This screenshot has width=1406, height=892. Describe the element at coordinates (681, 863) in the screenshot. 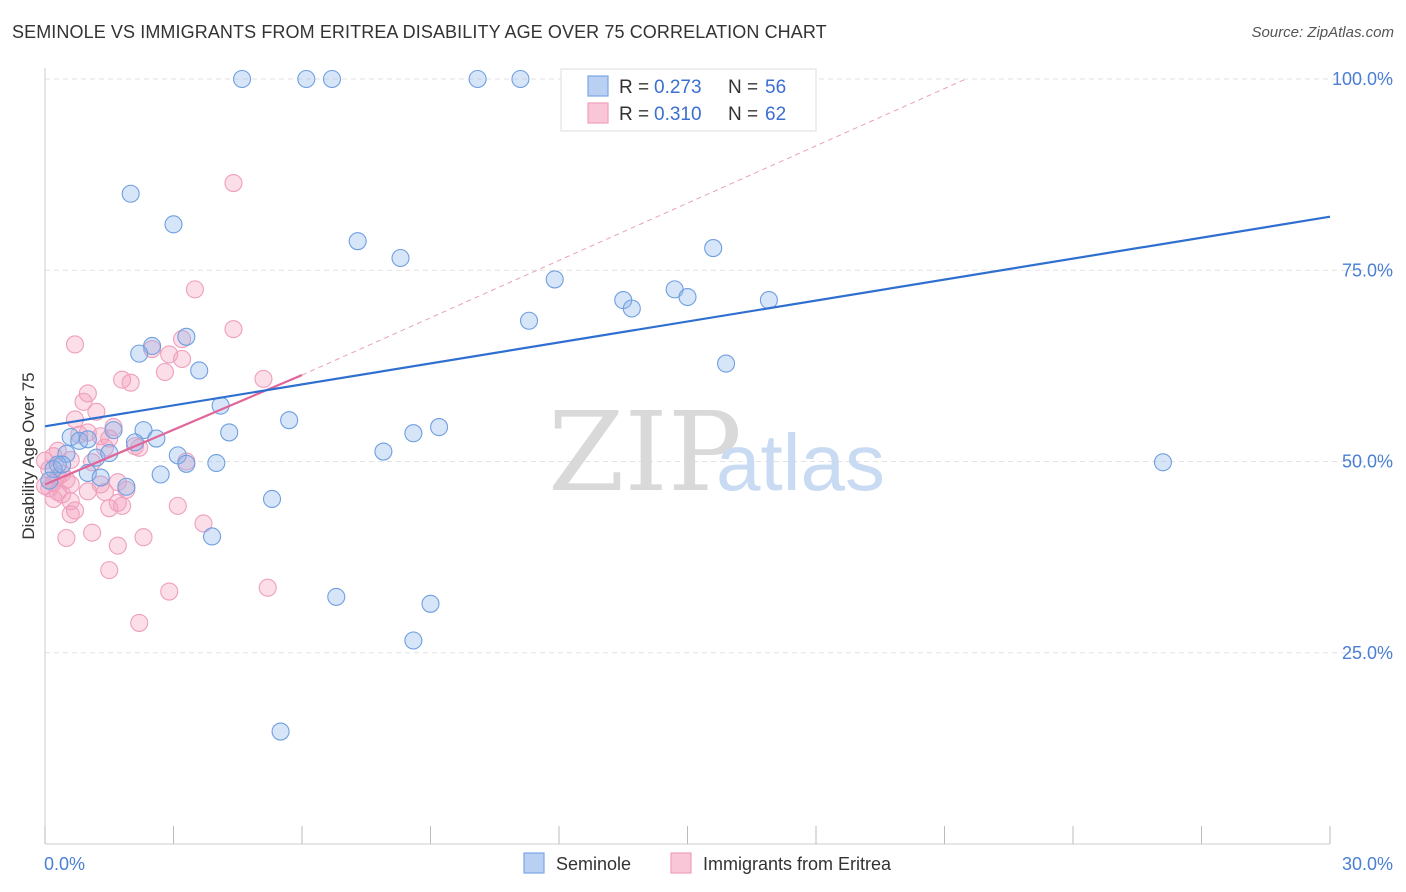

I see `bottom-legend-swatch-eritrea` at that location.